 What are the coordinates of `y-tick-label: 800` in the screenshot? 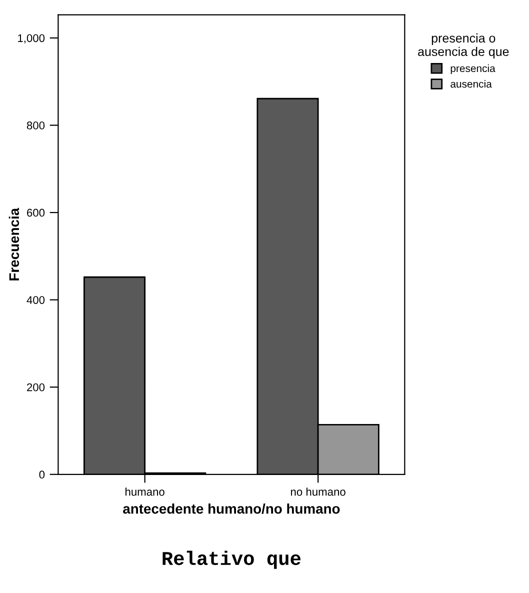 It's located at (35, 126).